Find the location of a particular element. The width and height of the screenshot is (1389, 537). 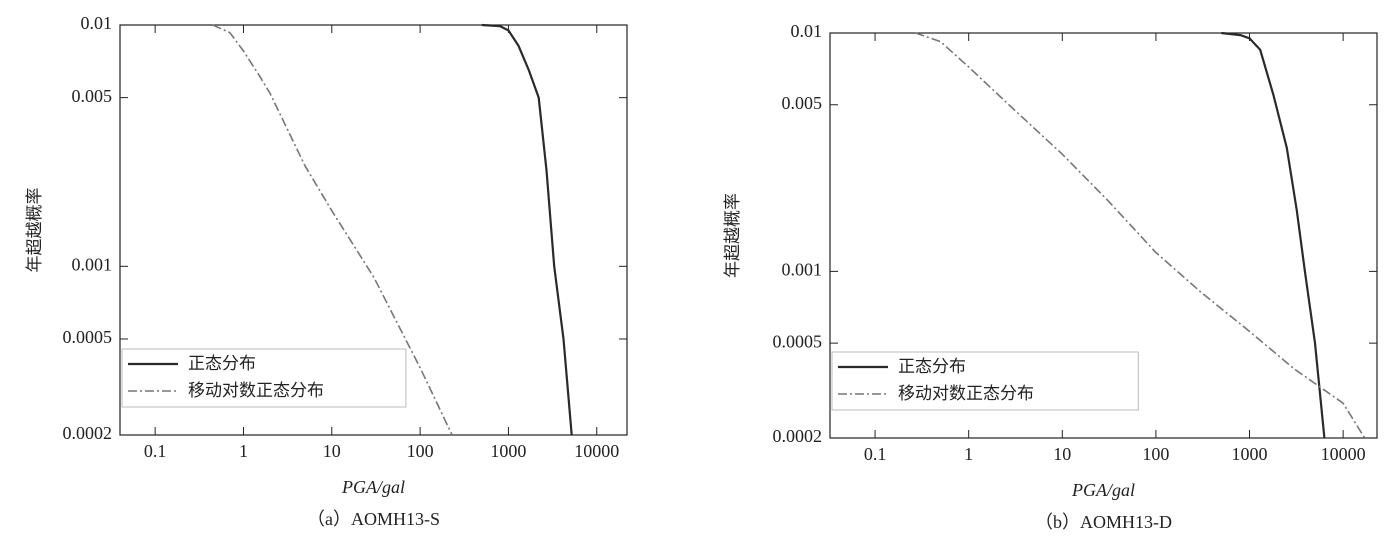

caption: （b）AOMH13-D is located at coordinates (1103, 522).